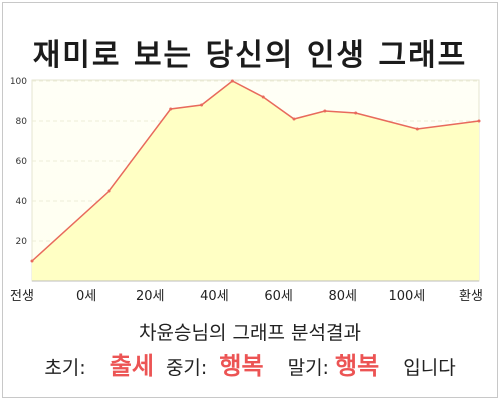 This screenshot has width=500, height=400. Describe the element at coordinates (150, 296) in the screenshot. I see `x-tick-label: 20세` at that location.